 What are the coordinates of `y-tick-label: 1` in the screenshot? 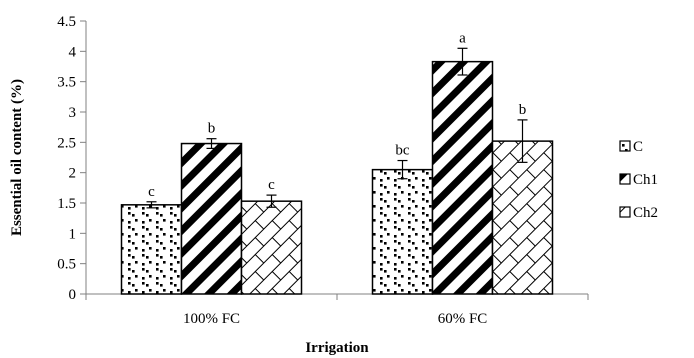 It's located at (73, 234).